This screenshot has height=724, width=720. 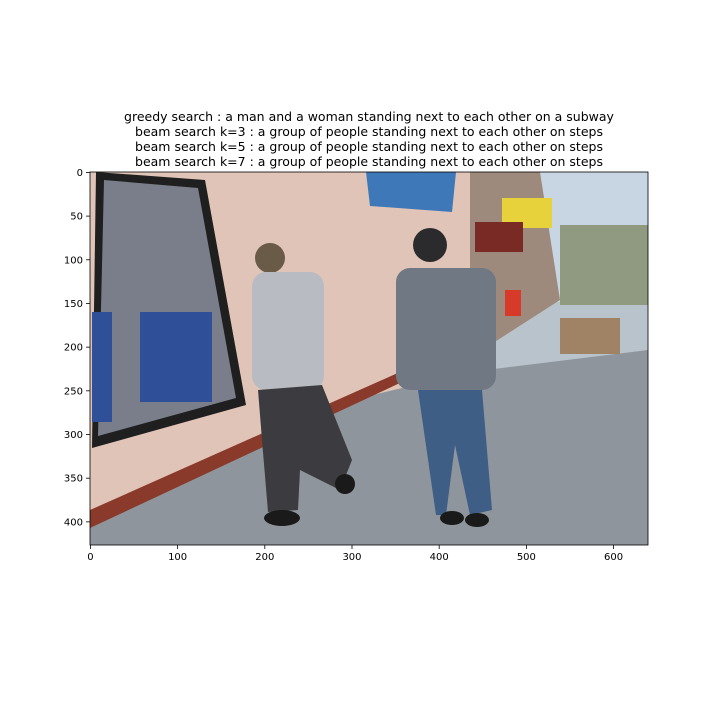 I want to click on y-tick-label: 300, so click(x=73, y=435).